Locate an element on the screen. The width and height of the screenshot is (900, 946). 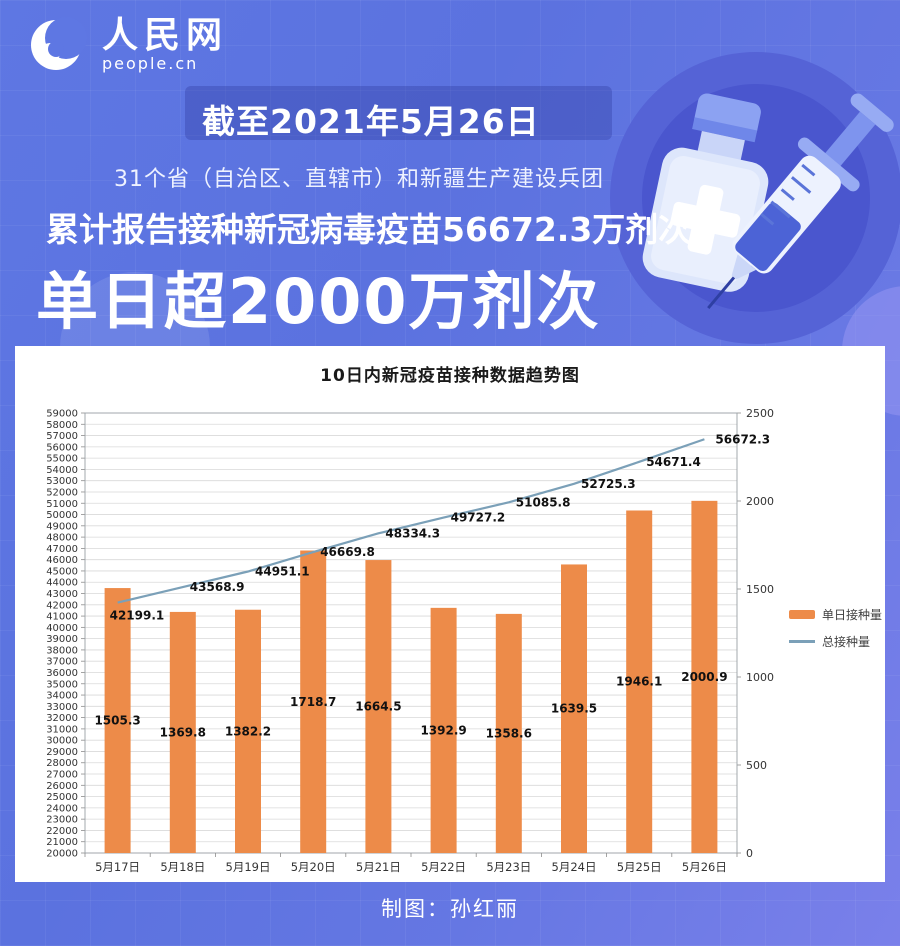
right-axis-tick-label: 2500 is located at coordinates (760, 413).